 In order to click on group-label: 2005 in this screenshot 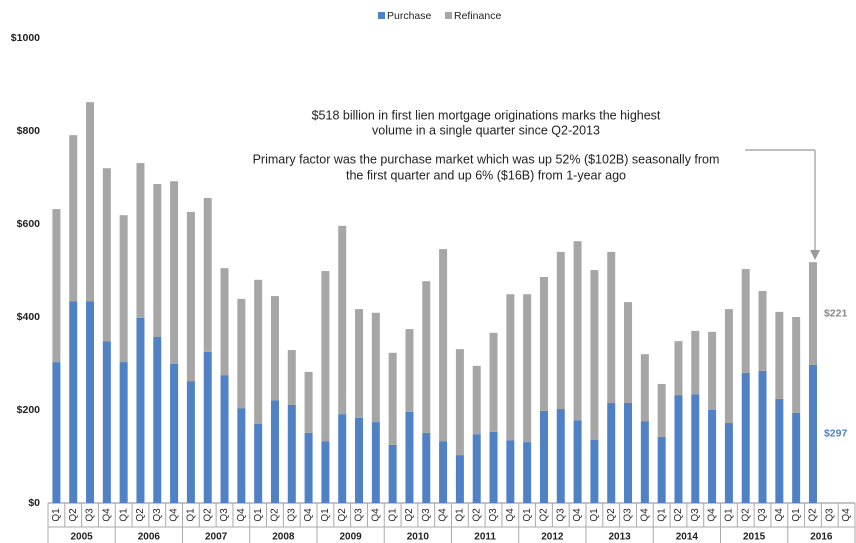, I will do `click(82, 537)`.